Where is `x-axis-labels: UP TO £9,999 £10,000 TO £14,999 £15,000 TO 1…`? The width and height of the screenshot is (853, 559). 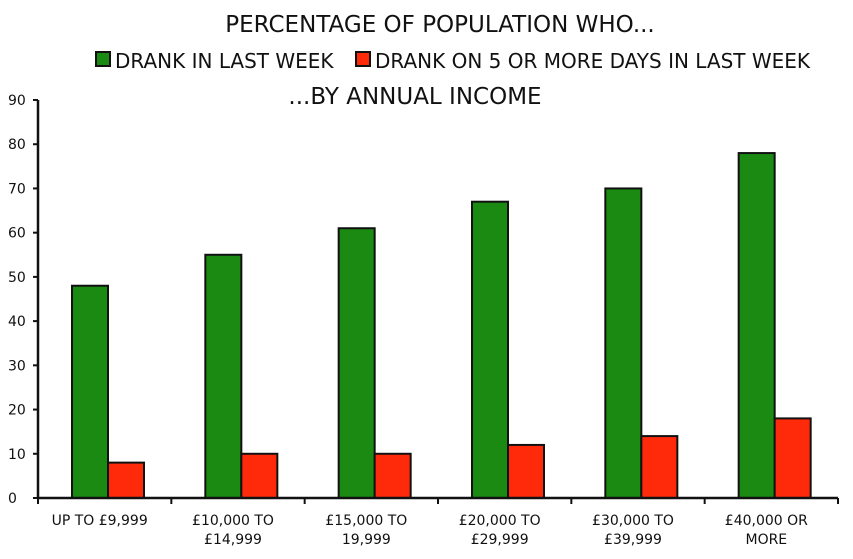 x-axis-labels: UP TO £9,999 £10,000 TO £14,999 £15,000 TO 1… is located at coordinates (430, 530).